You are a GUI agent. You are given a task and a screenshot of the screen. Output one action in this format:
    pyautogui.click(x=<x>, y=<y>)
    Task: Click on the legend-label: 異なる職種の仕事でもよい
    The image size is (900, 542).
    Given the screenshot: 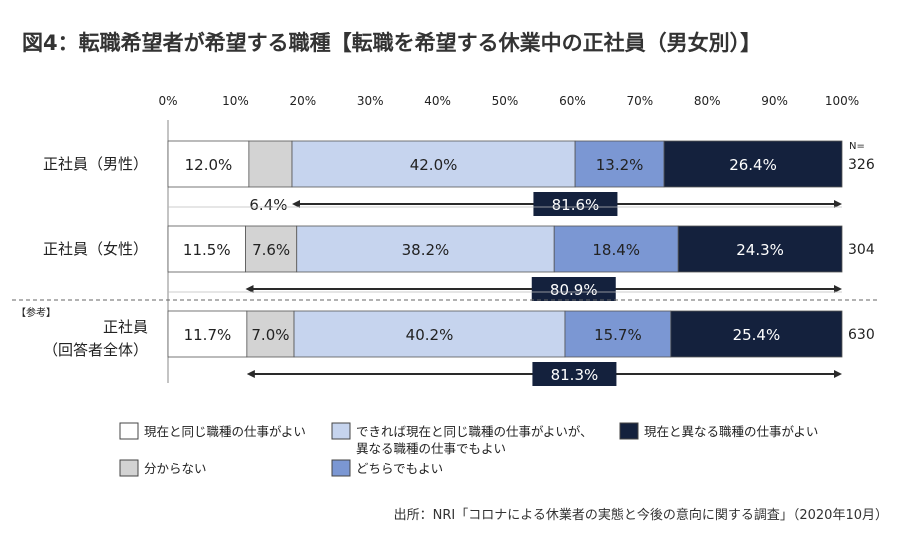 What is the action you would take?
    pyautogui.click(x=431, y=448)
    